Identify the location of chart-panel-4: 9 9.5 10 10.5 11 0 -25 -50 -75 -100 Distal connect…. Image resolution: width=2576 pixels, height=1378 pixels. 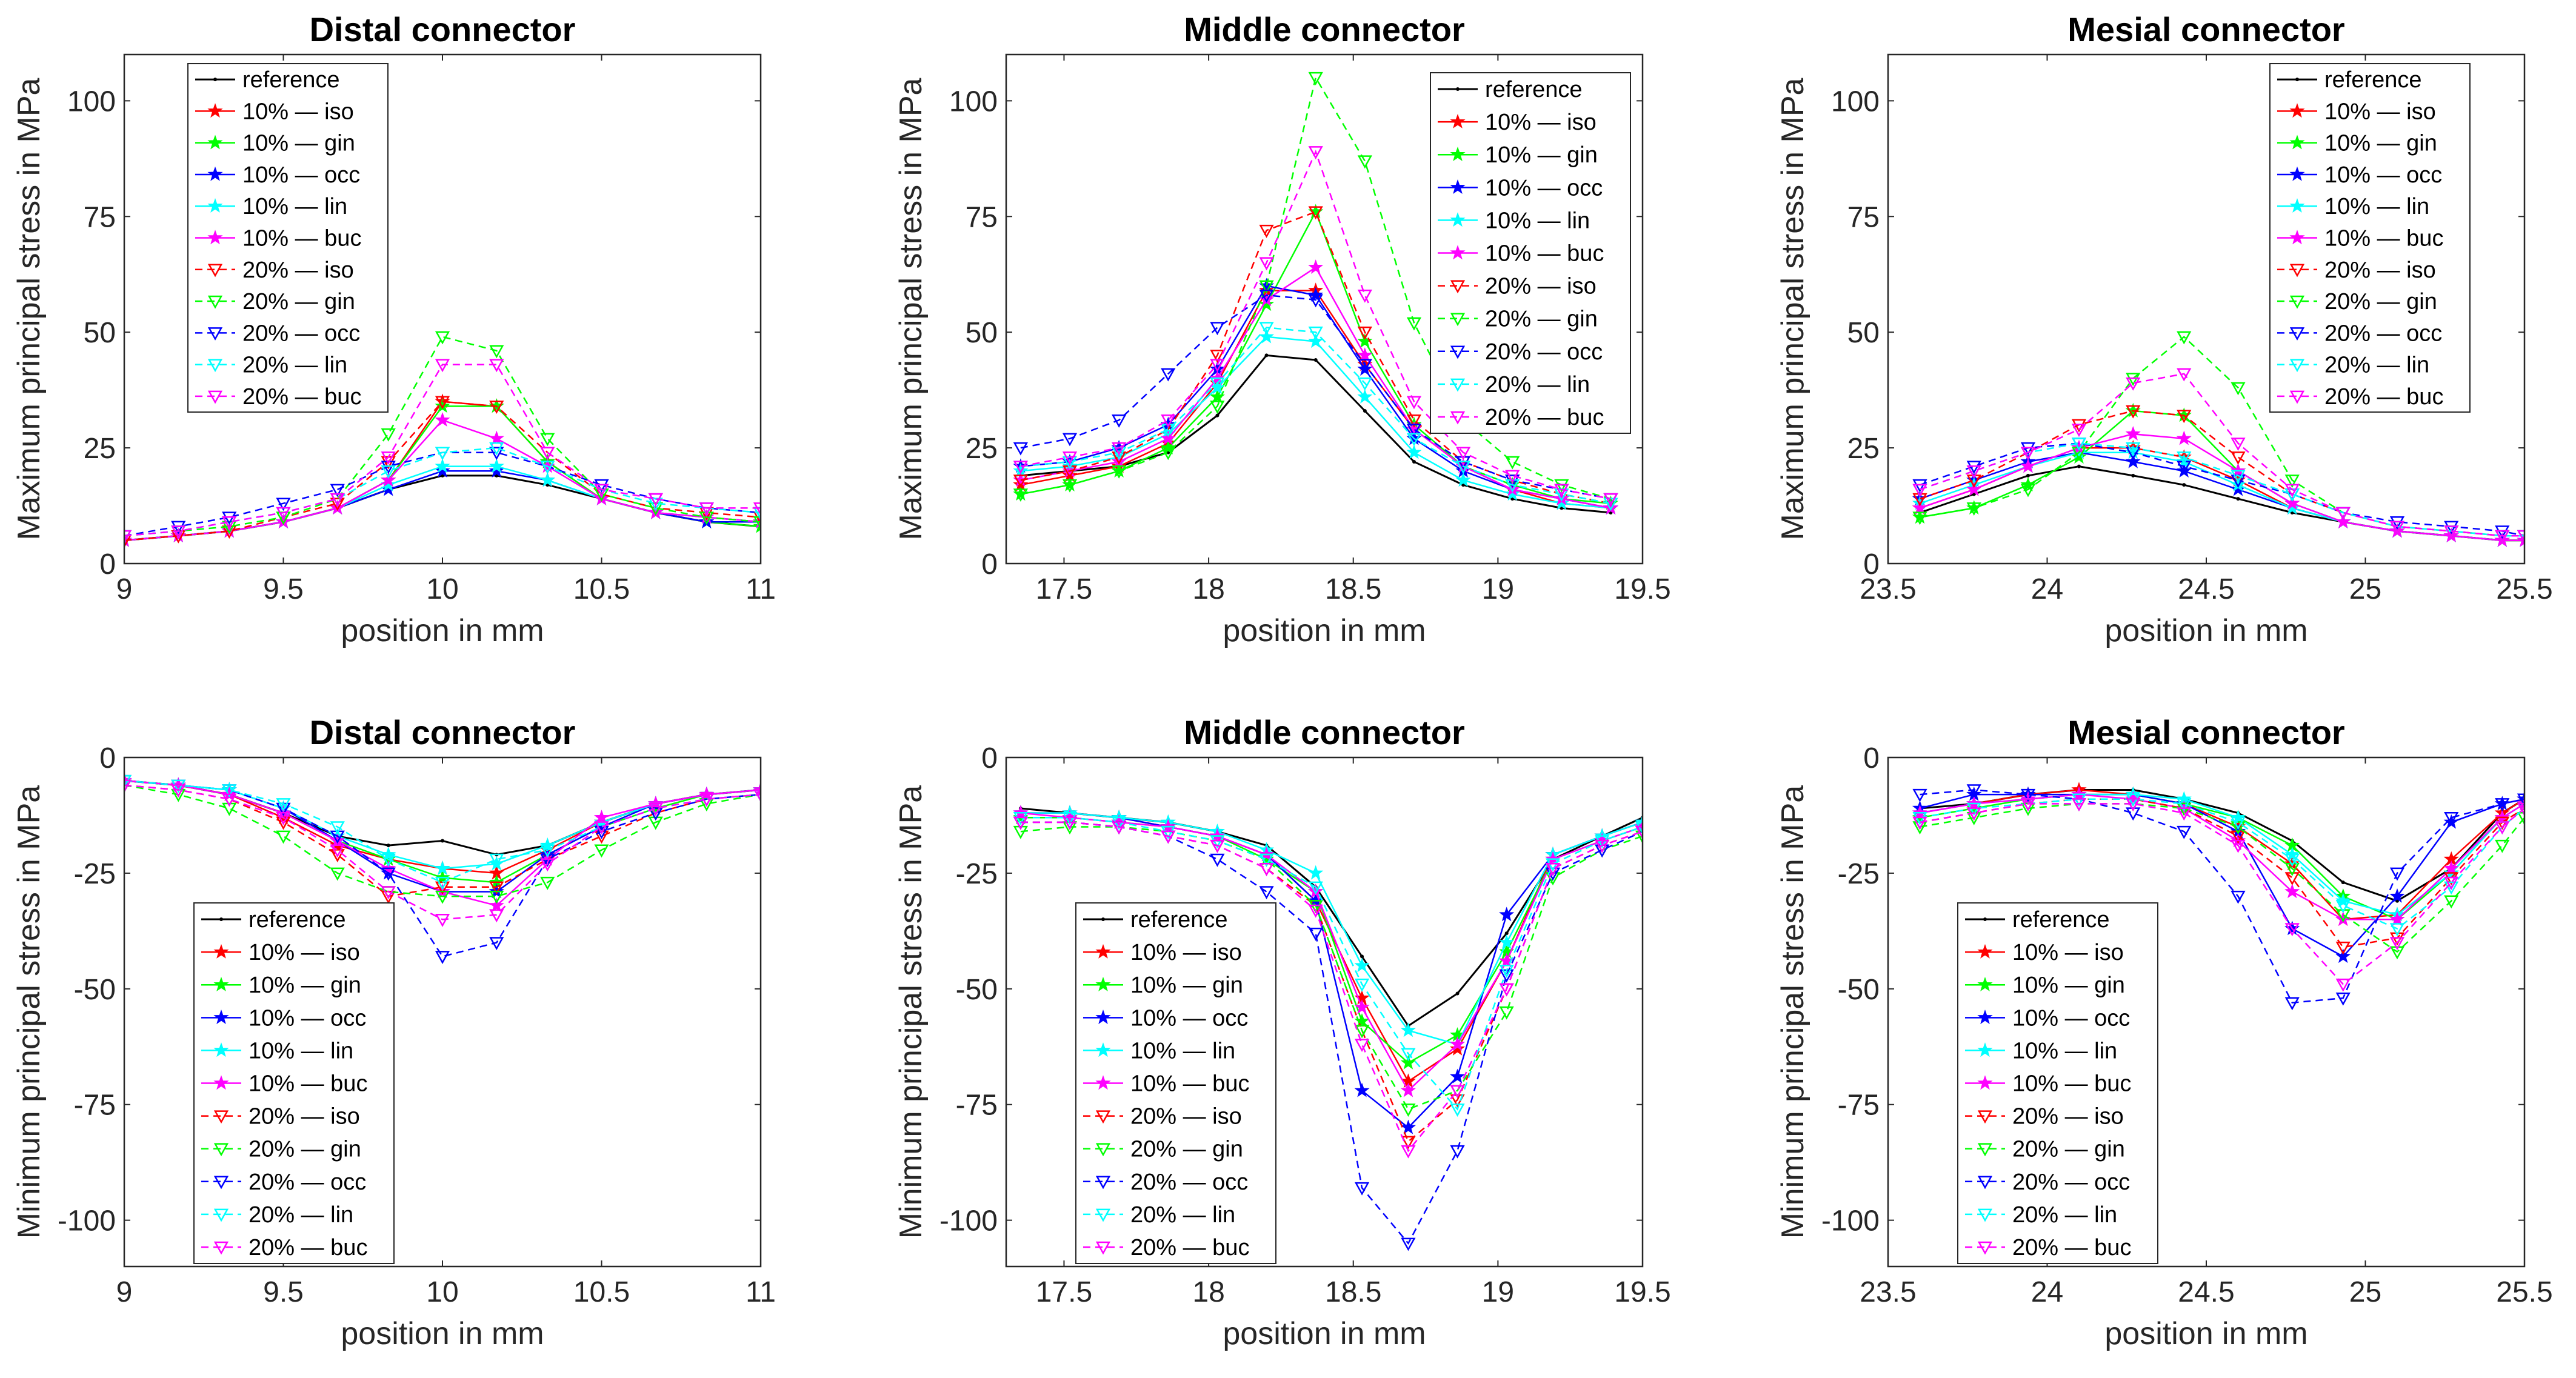
(394, 1032).